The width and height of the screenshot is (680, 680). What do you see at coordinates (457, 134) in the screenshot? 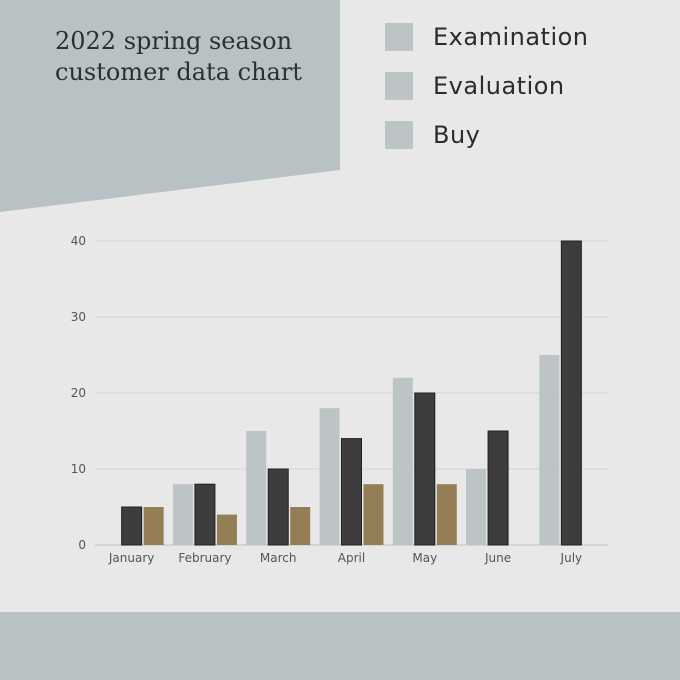
I see `legend-label: Buy` at bounding box center [457, 134].